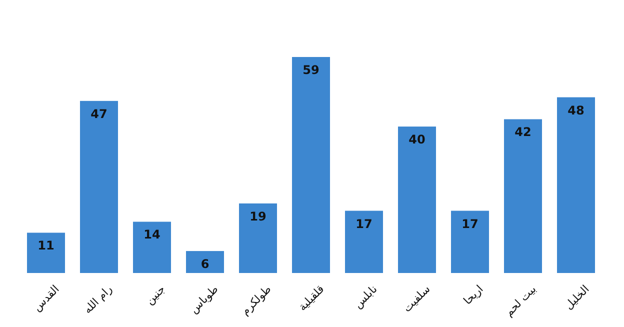 Image resolution: width=624 pixels, height=327 pixels. Describe the element at coordinates (204, 299) in the screenshot. I see `x-tick-label: طوباس` at that location.